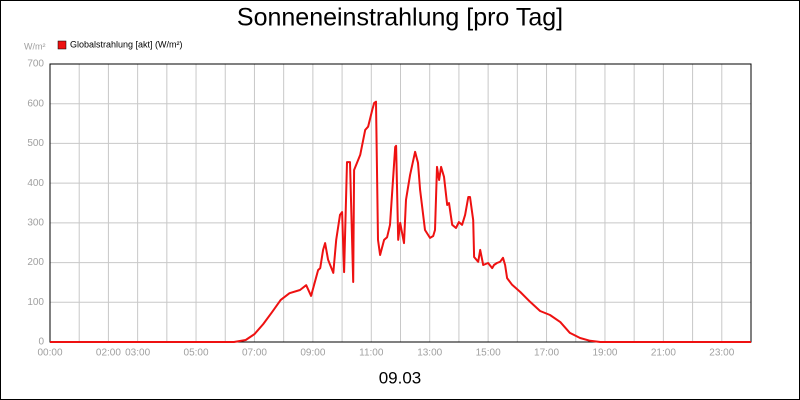  Describe the element at coordinates (41, 342) in the screenshot. I see `y-tick-label: 0` at that location.